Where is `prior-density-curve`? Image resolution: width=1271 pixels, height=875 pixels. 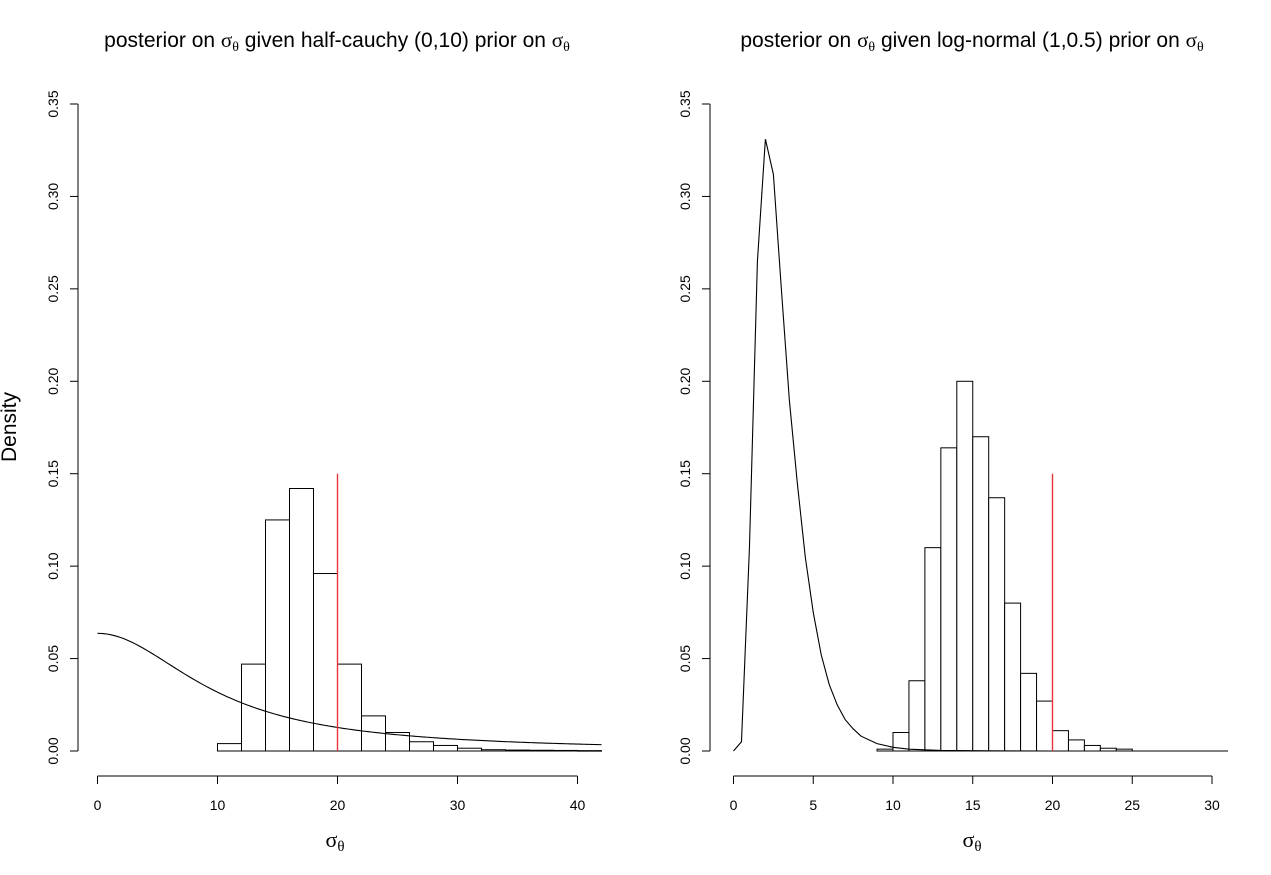
prior-density-curve is located at coordinates (349, 689).